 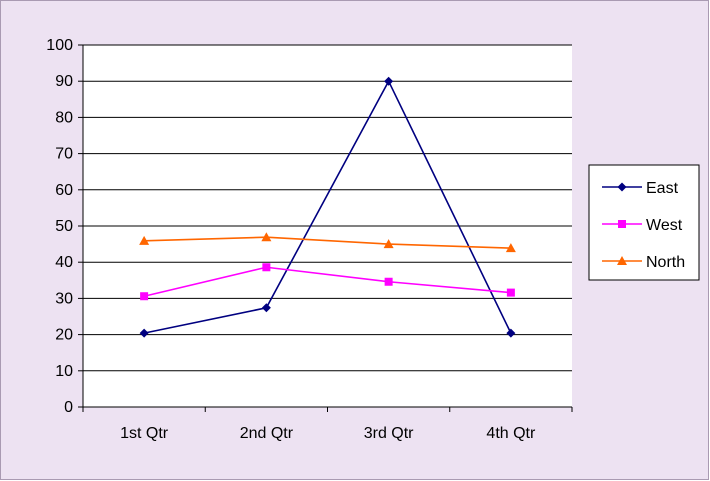 What do you see at coordinates (59, 45) in the screenshot?
I see `y-tick-label: 100` at bounding box center [59, 45].